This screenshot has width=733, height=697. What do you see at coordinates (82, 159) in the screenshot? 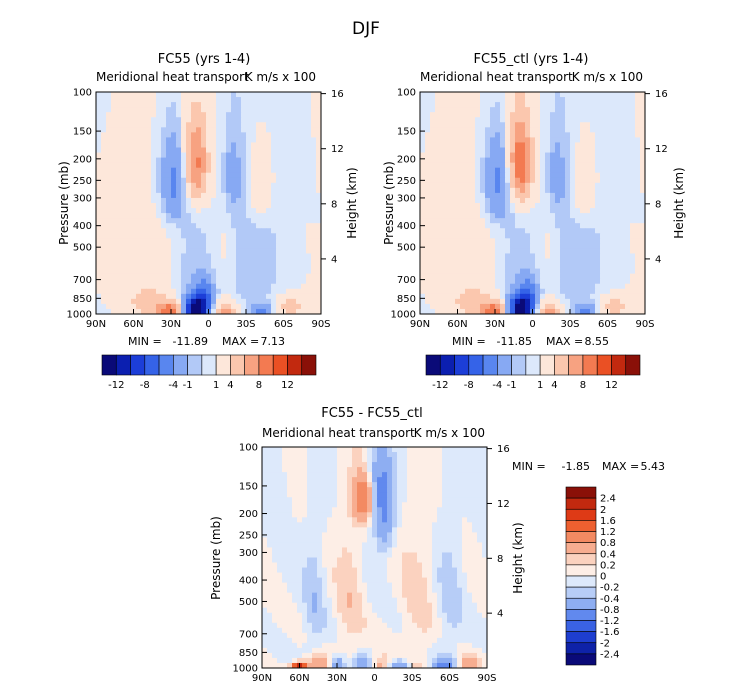
I see `y-tick-label: 200` at bounding box center [82, 159].